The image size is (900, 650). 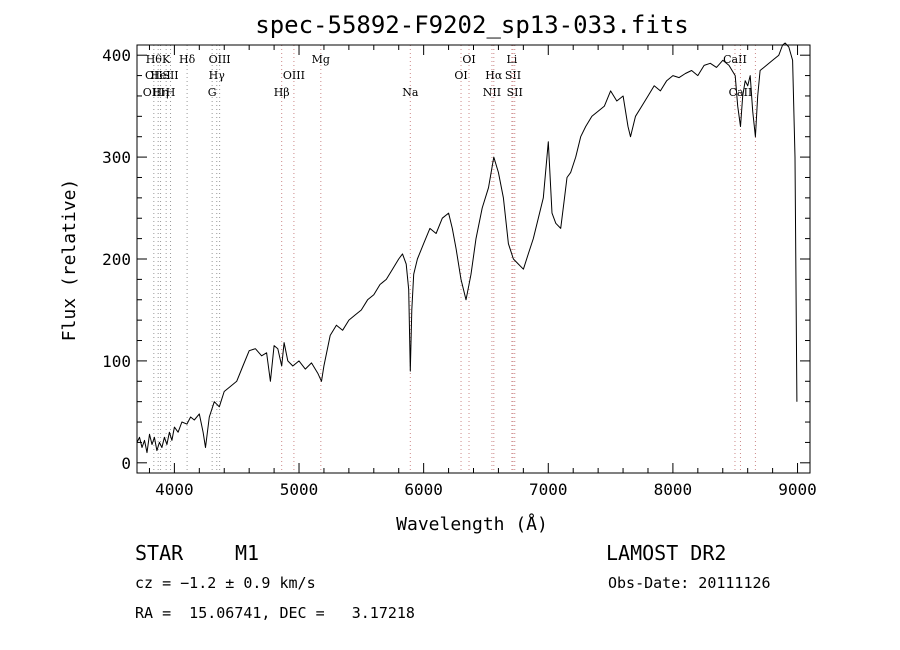 What do you see at coordinates (494, 75) in the screenshot?
I see `line-marker-label: Hα` at bounding box center [494, 75].